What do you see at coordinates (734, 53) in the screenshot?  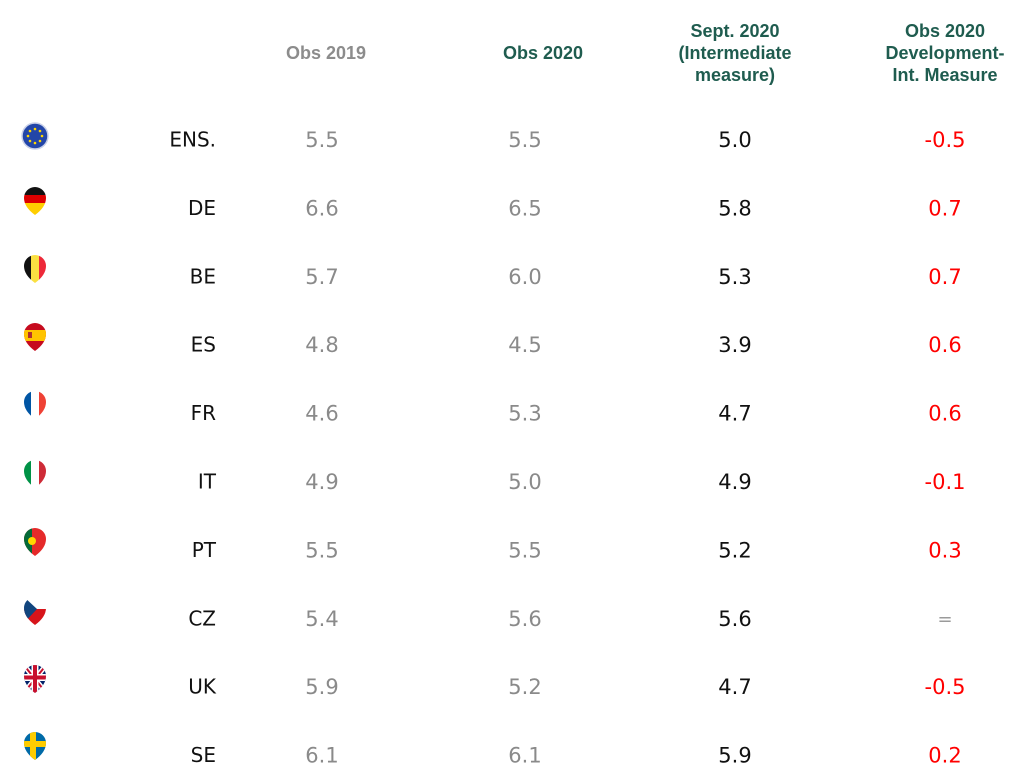 I see `column-header: (Intermediate` at bounding box center [734, 53].